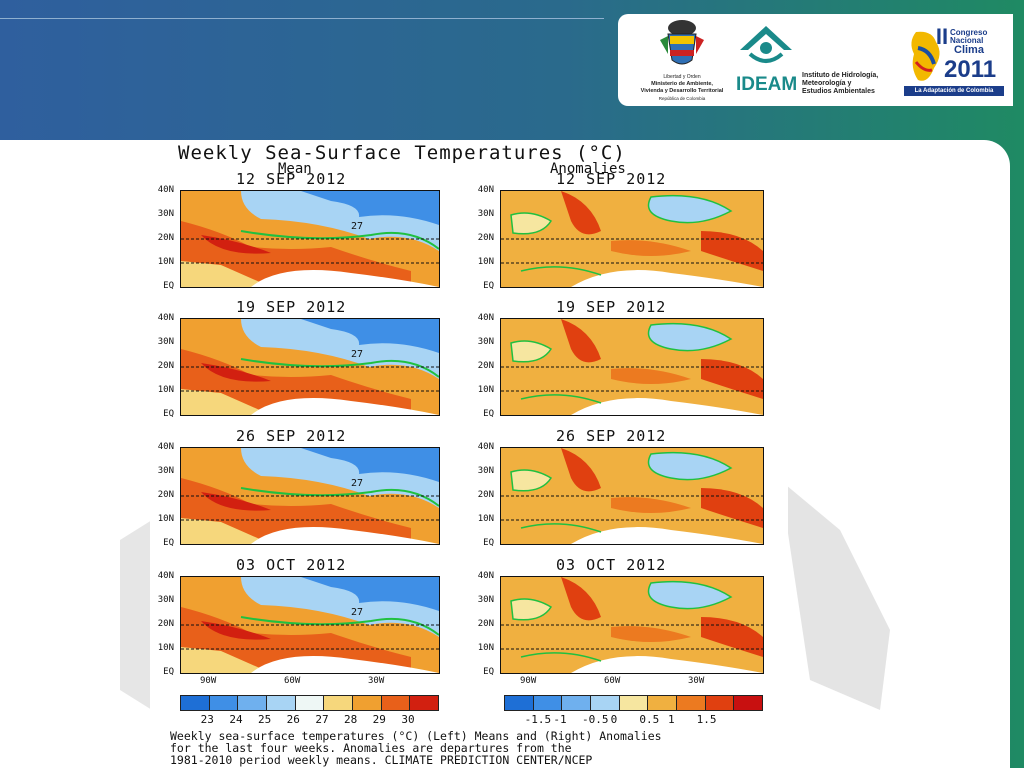 The width and height of the screenshot is (1024, 768). Describe the element at coordinates (291, 307) in the screenshot. I see `mean-panel-date: 19 SEP 2012` at that location.